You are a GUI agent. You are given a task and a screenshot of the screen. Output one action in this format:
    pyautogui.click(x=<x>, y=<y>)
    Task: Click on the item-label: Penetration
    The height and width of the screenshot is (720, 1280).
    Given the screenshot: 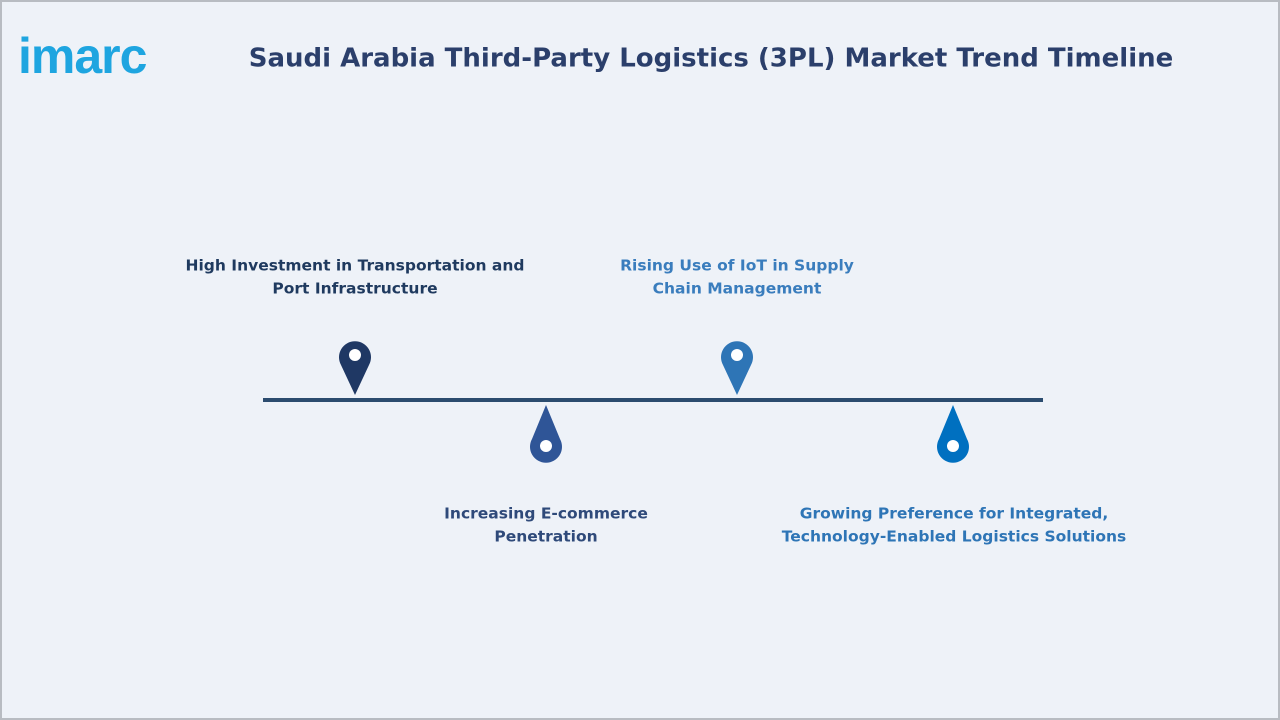 What is the action you would take?
    pyautogui.click(x=545, y=537)
    